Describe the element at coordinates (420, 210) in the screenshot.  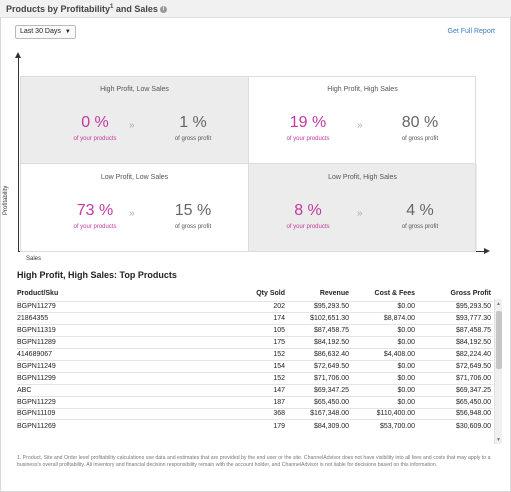
I see `gross-profit-percent: 4 %` at that location.